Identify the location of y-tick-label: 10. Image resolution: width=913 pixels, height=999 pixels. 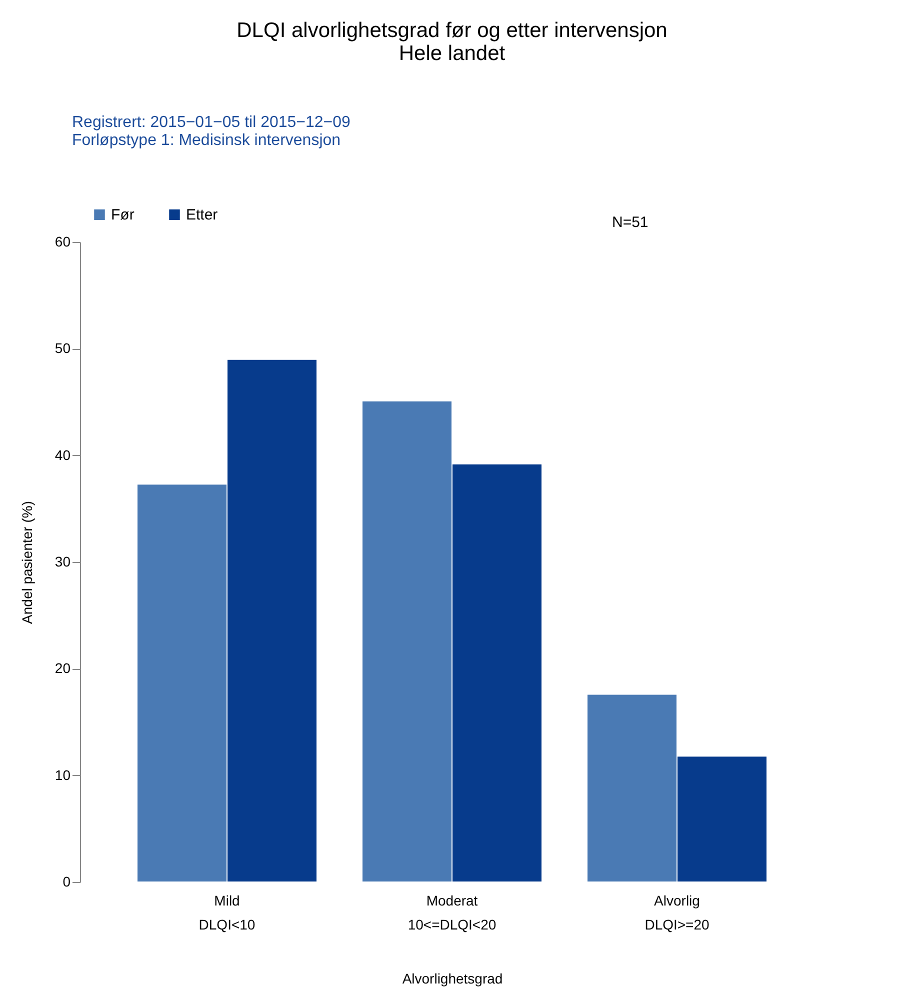
(62, 774).